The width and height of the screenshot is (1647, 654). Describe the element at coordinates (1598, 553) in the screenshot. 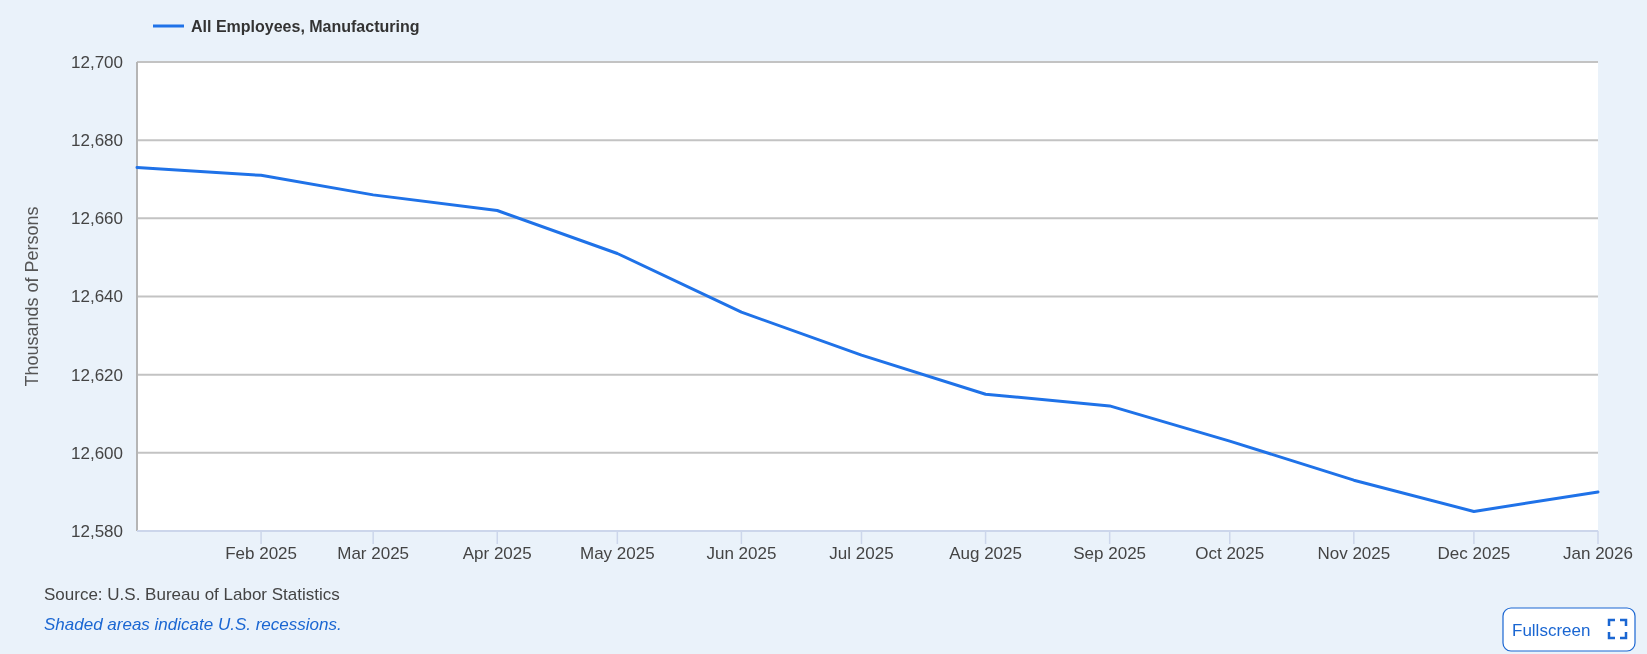

I see `x-tick-label: Jan 2026` at that location.